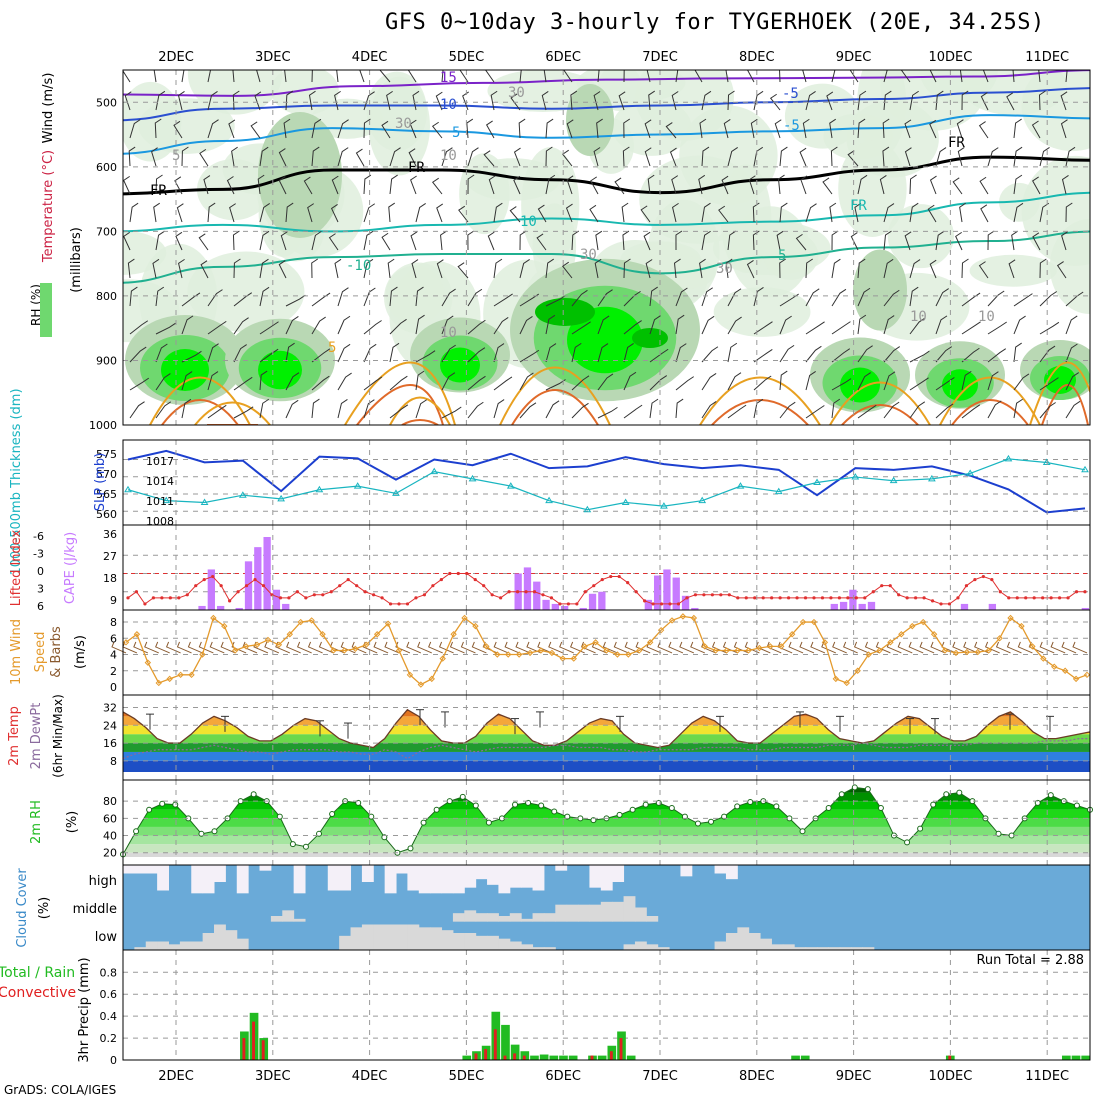  I want to click on y-axis-label: 10m Wind, so click(16, 652).